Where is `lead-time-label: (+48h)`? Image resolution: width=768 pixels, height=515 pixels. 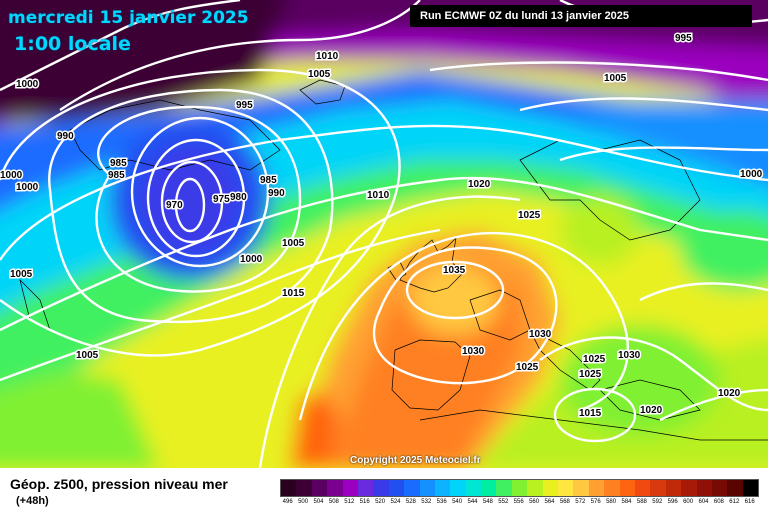 lead-time-label: (+48h) is located at coordinates (32, 501).